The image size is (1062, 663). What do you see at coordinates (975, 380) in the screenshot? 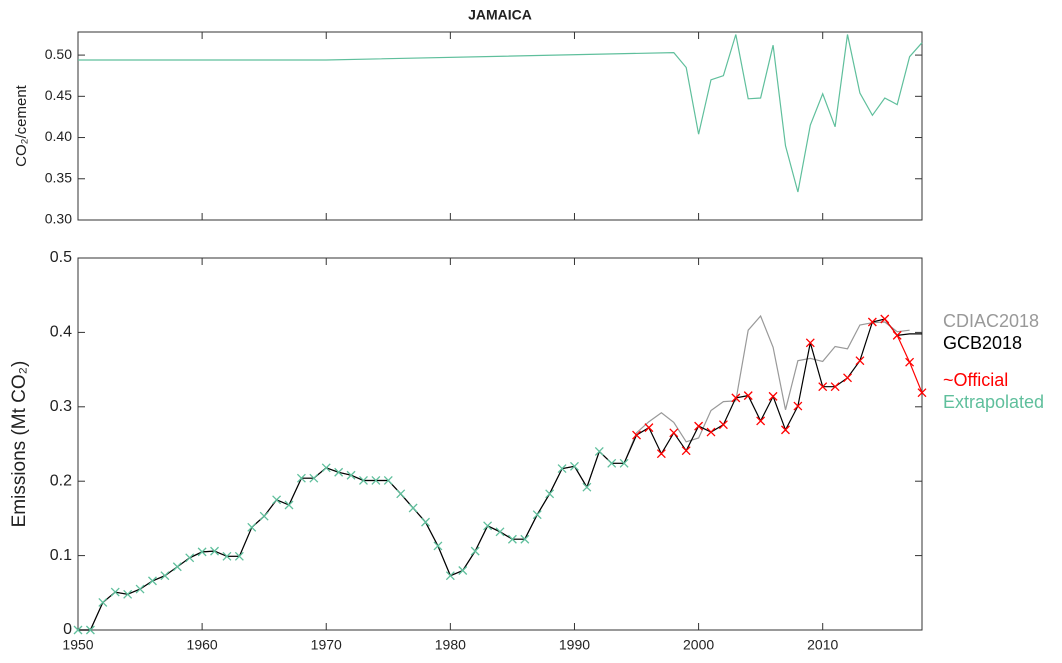
I see `legend-entry: ~Official` at bounding box center [975, 380].